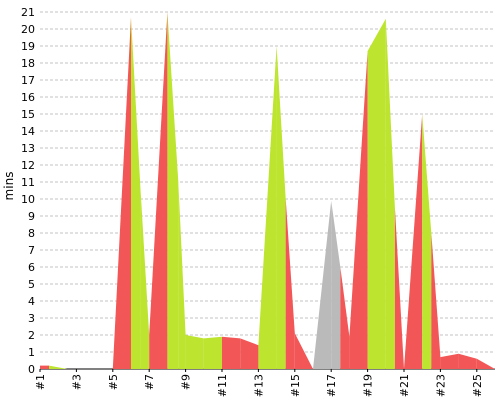 Image resolution: width=500 pixels, height=400 pixels. What do you see at coordinates (28, 97) in the screenshot?
I see `y-tick-label: 16` at bounding box center [28, 97].